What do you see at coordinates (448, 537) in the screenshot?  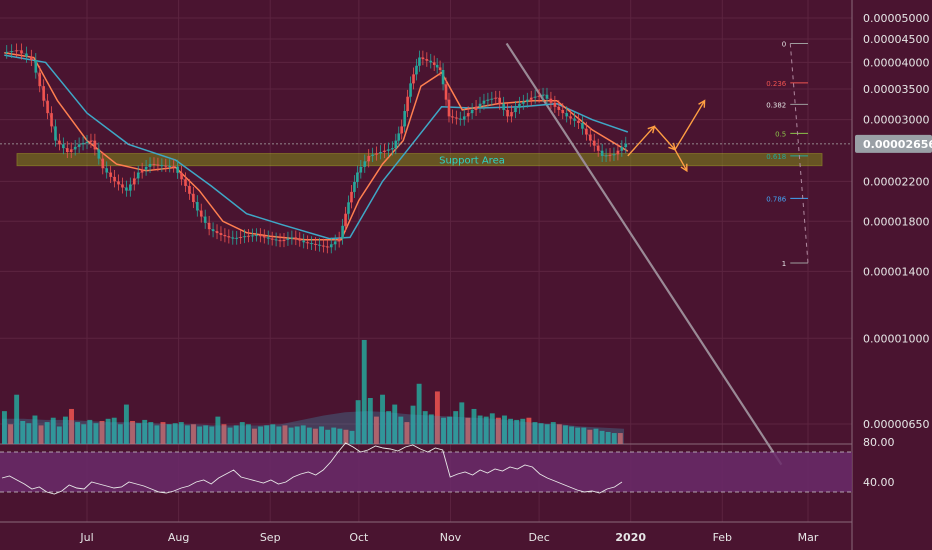 I see `time-axis: Jul Aug Sep Oct Nov Dec 2020 Feb Mar` at bounding box center [448, 537].